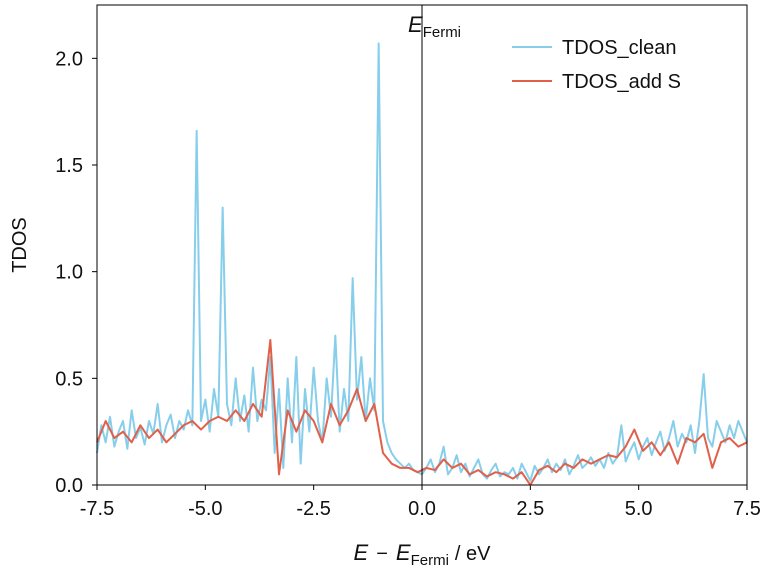 This screenshot has width=768, height=572. Describe the element at coordinates (205, 509) in the screenshot. I see `x-tick-label: -5.0` at that location.